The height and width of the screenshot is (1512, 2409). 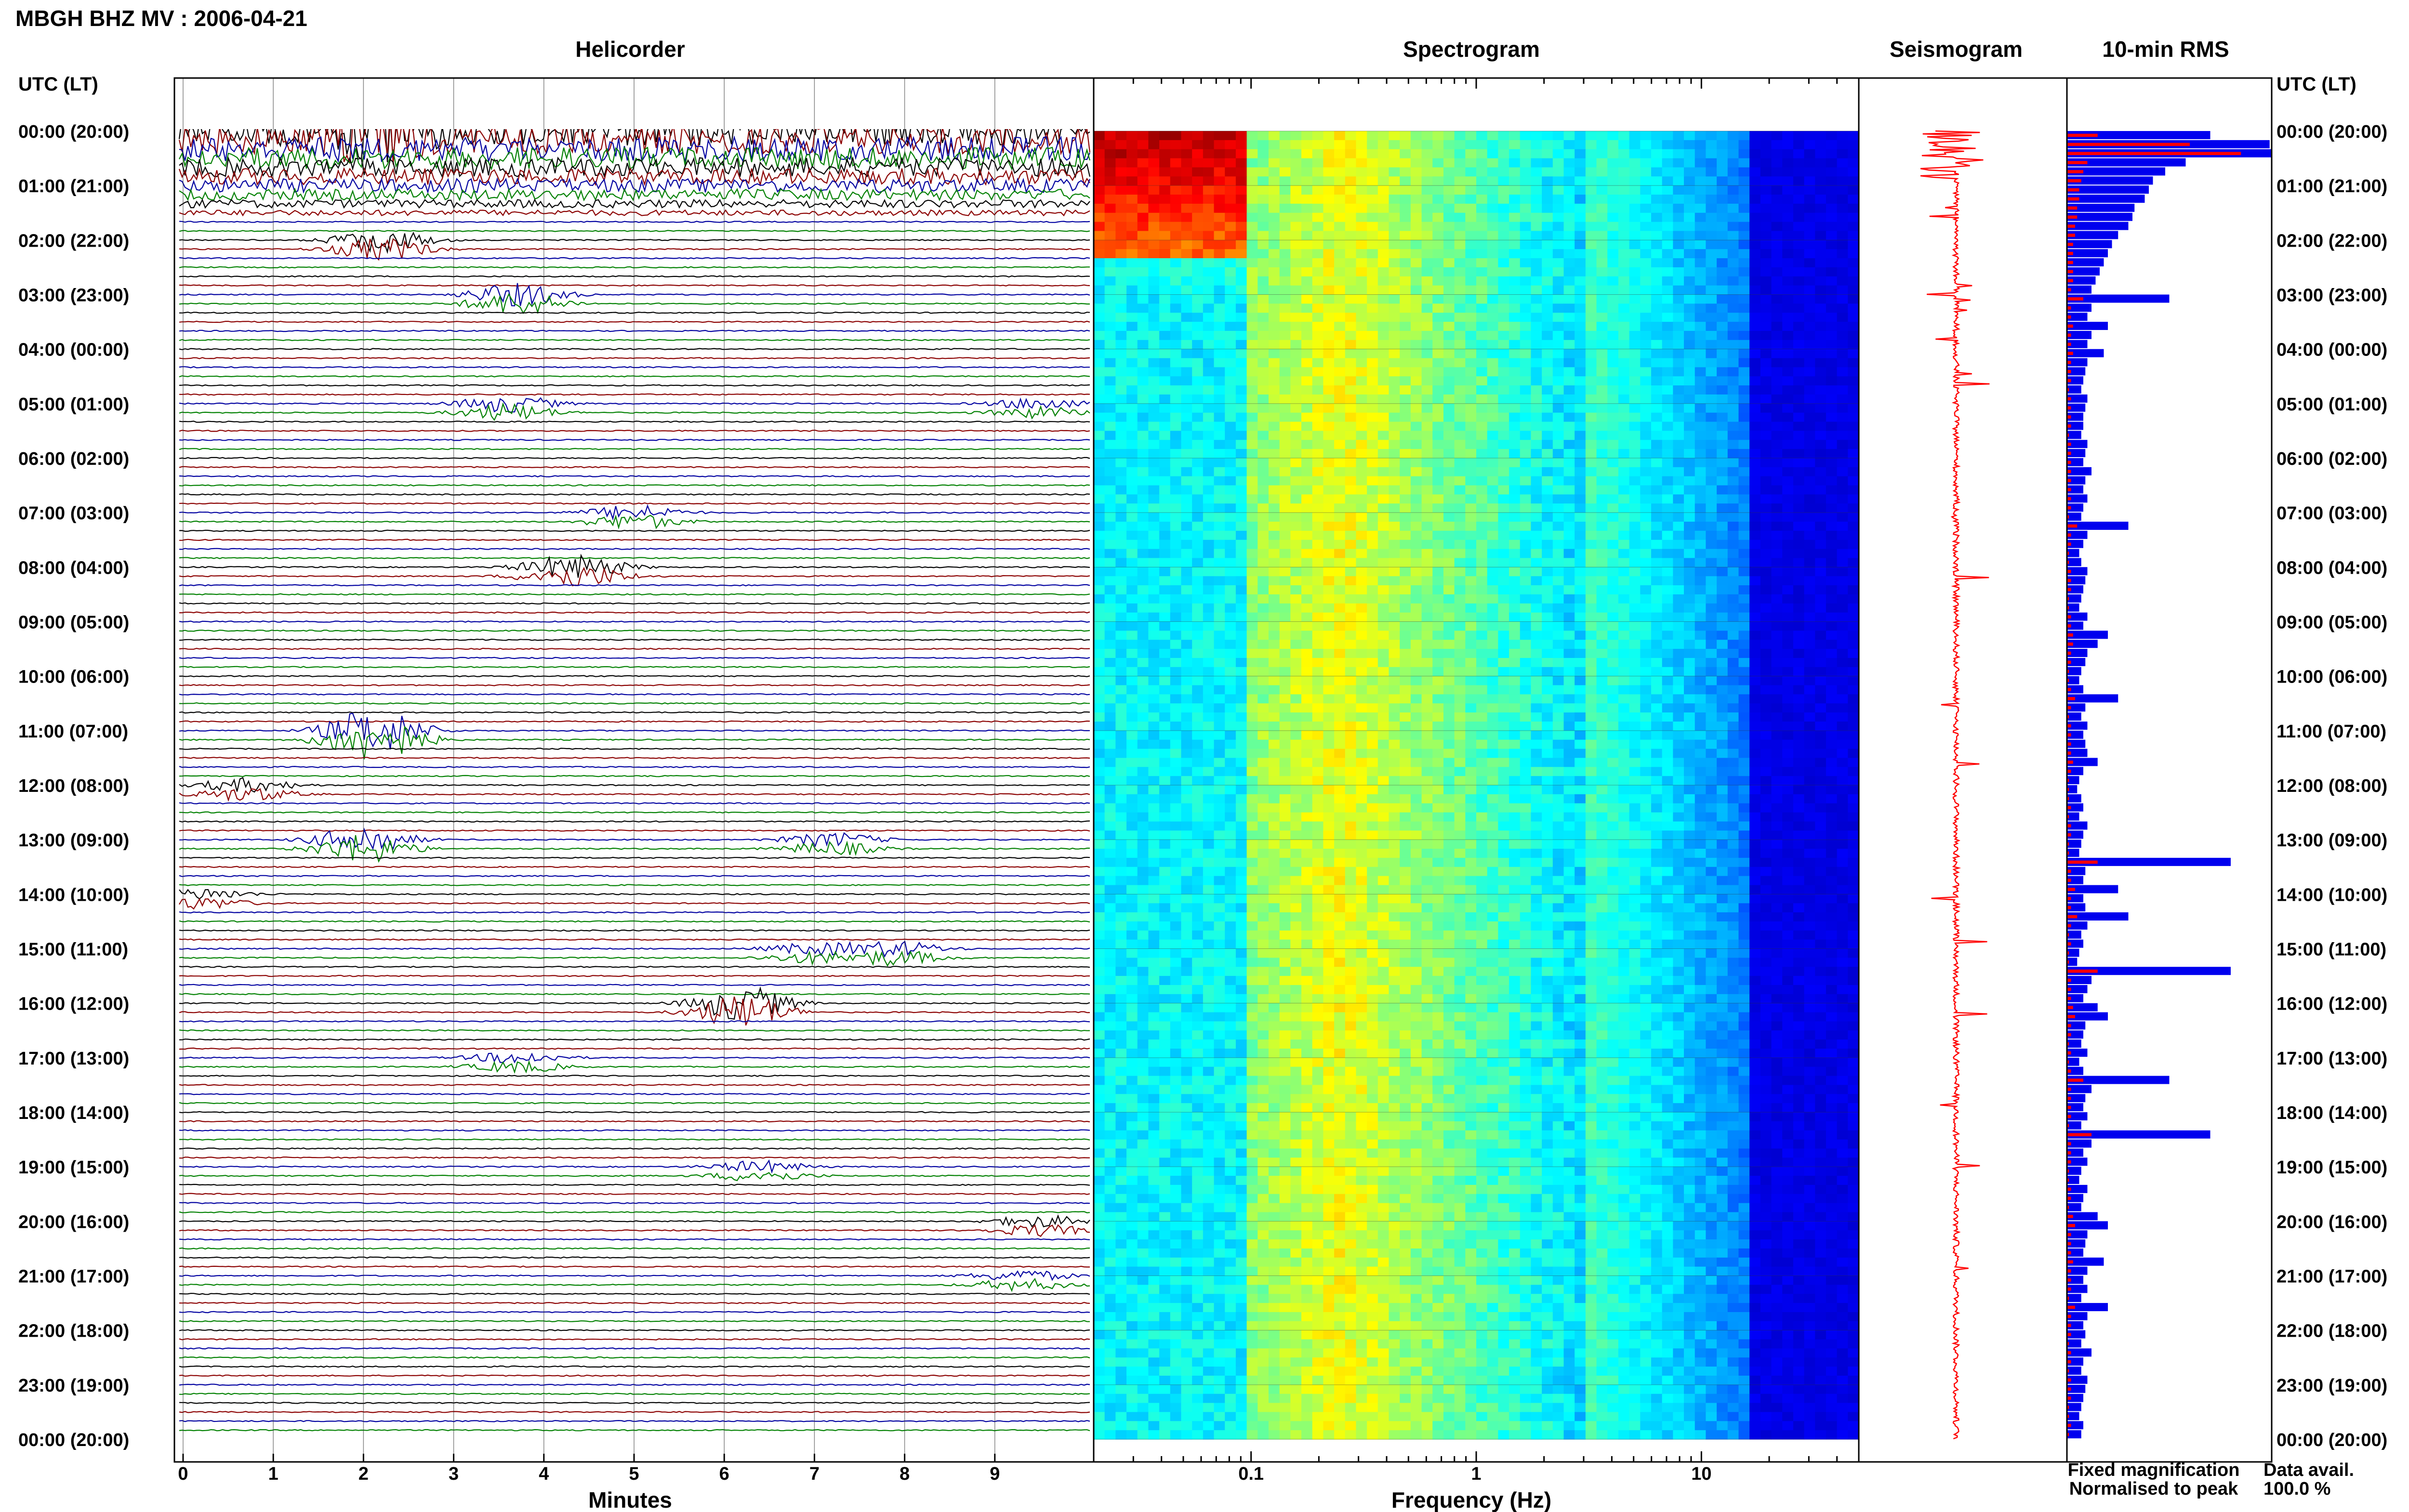 What do you see at coordinates (724, 1474) in the screenshot?
I see `x-tick-label: 6` at bounding box center [724, 1474].